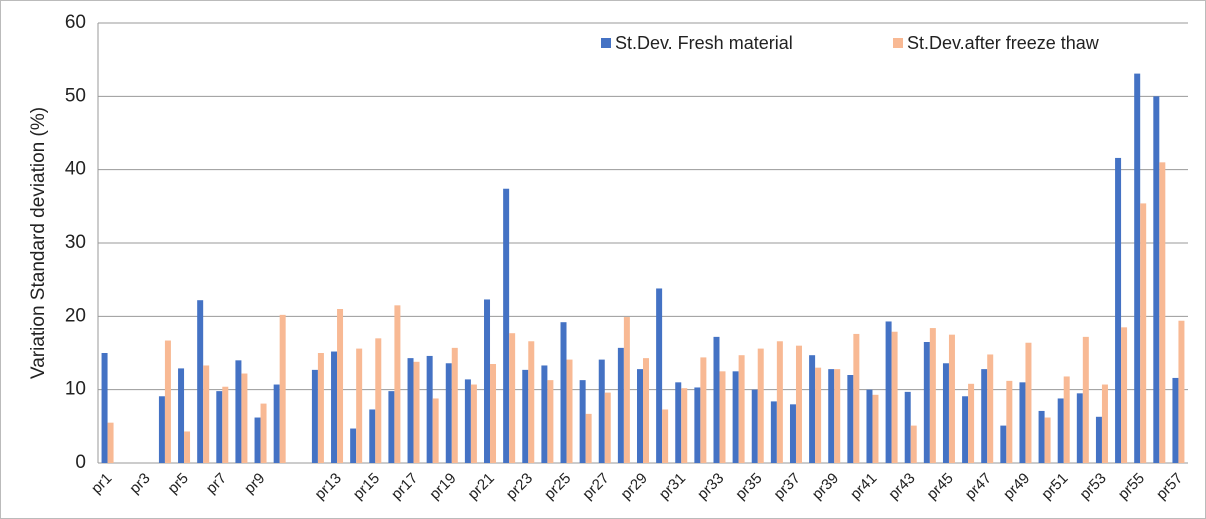  Describe the element at coordinates (75, 22) in the screenshot. I see `y-tick-label: 60` at that location.